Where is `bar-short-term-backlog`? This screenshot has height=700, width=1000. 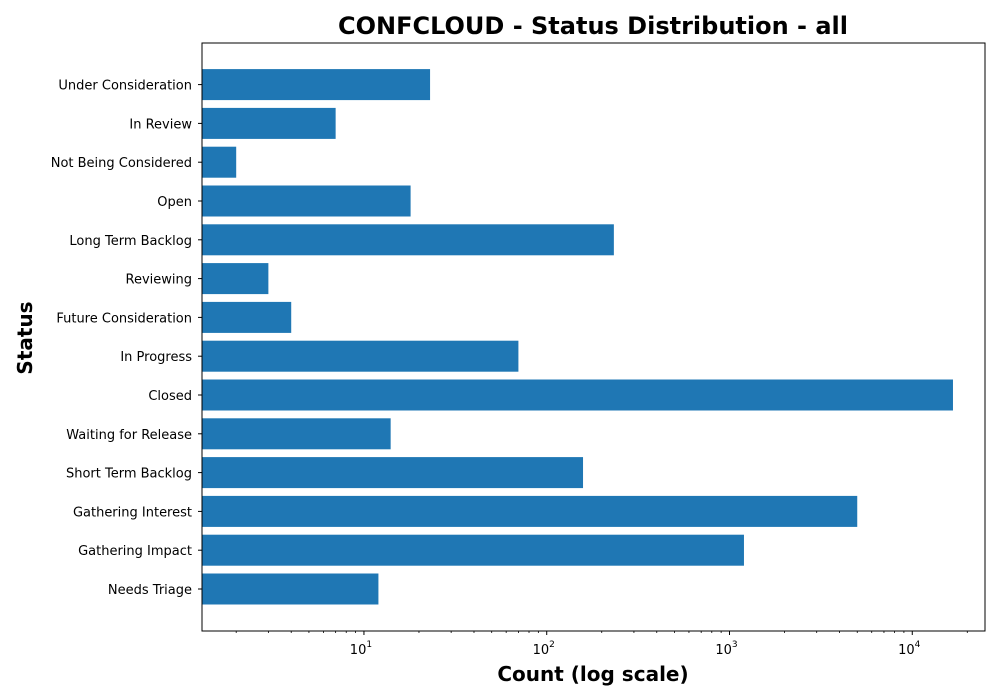
bar-short-term-backlog is located at coordinates (393, 473).